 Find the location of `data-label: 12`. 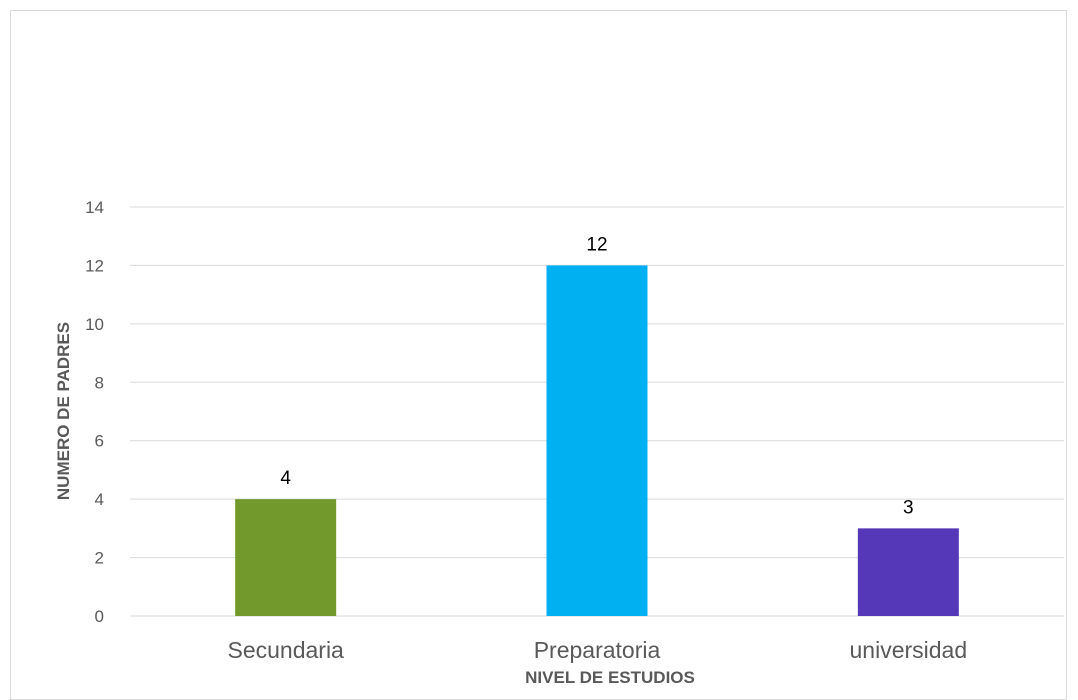

data-label: 12 is located at coordinates (596, 244).